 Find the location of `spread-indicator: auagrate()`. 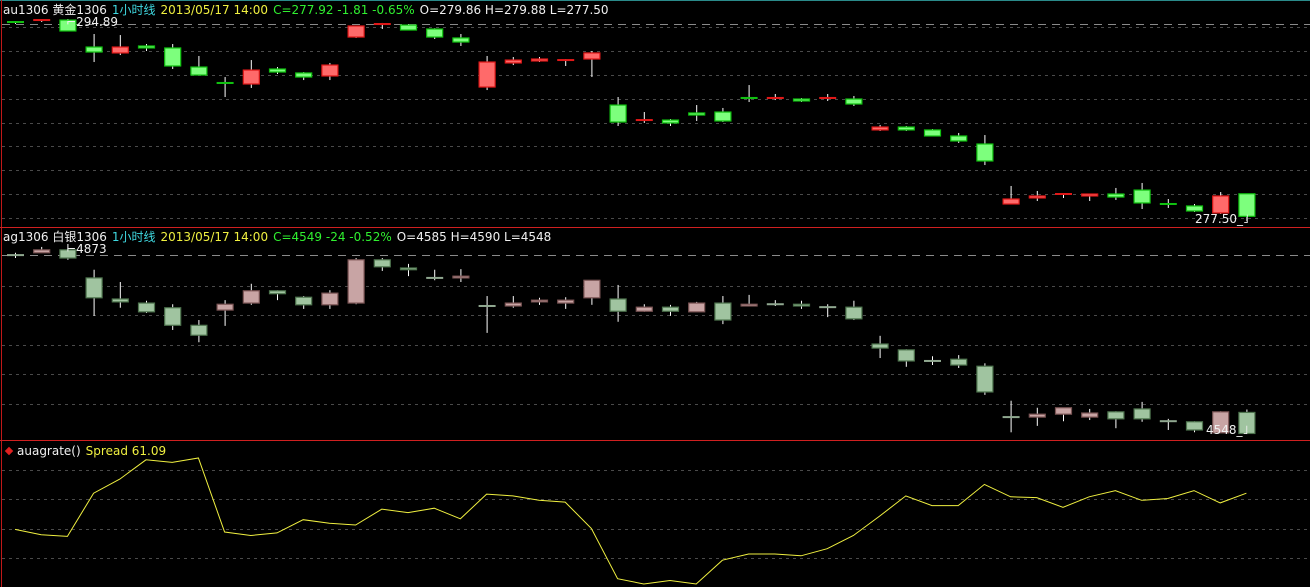

spread-indicator: auagrate() is located at coordinates (49, 451).